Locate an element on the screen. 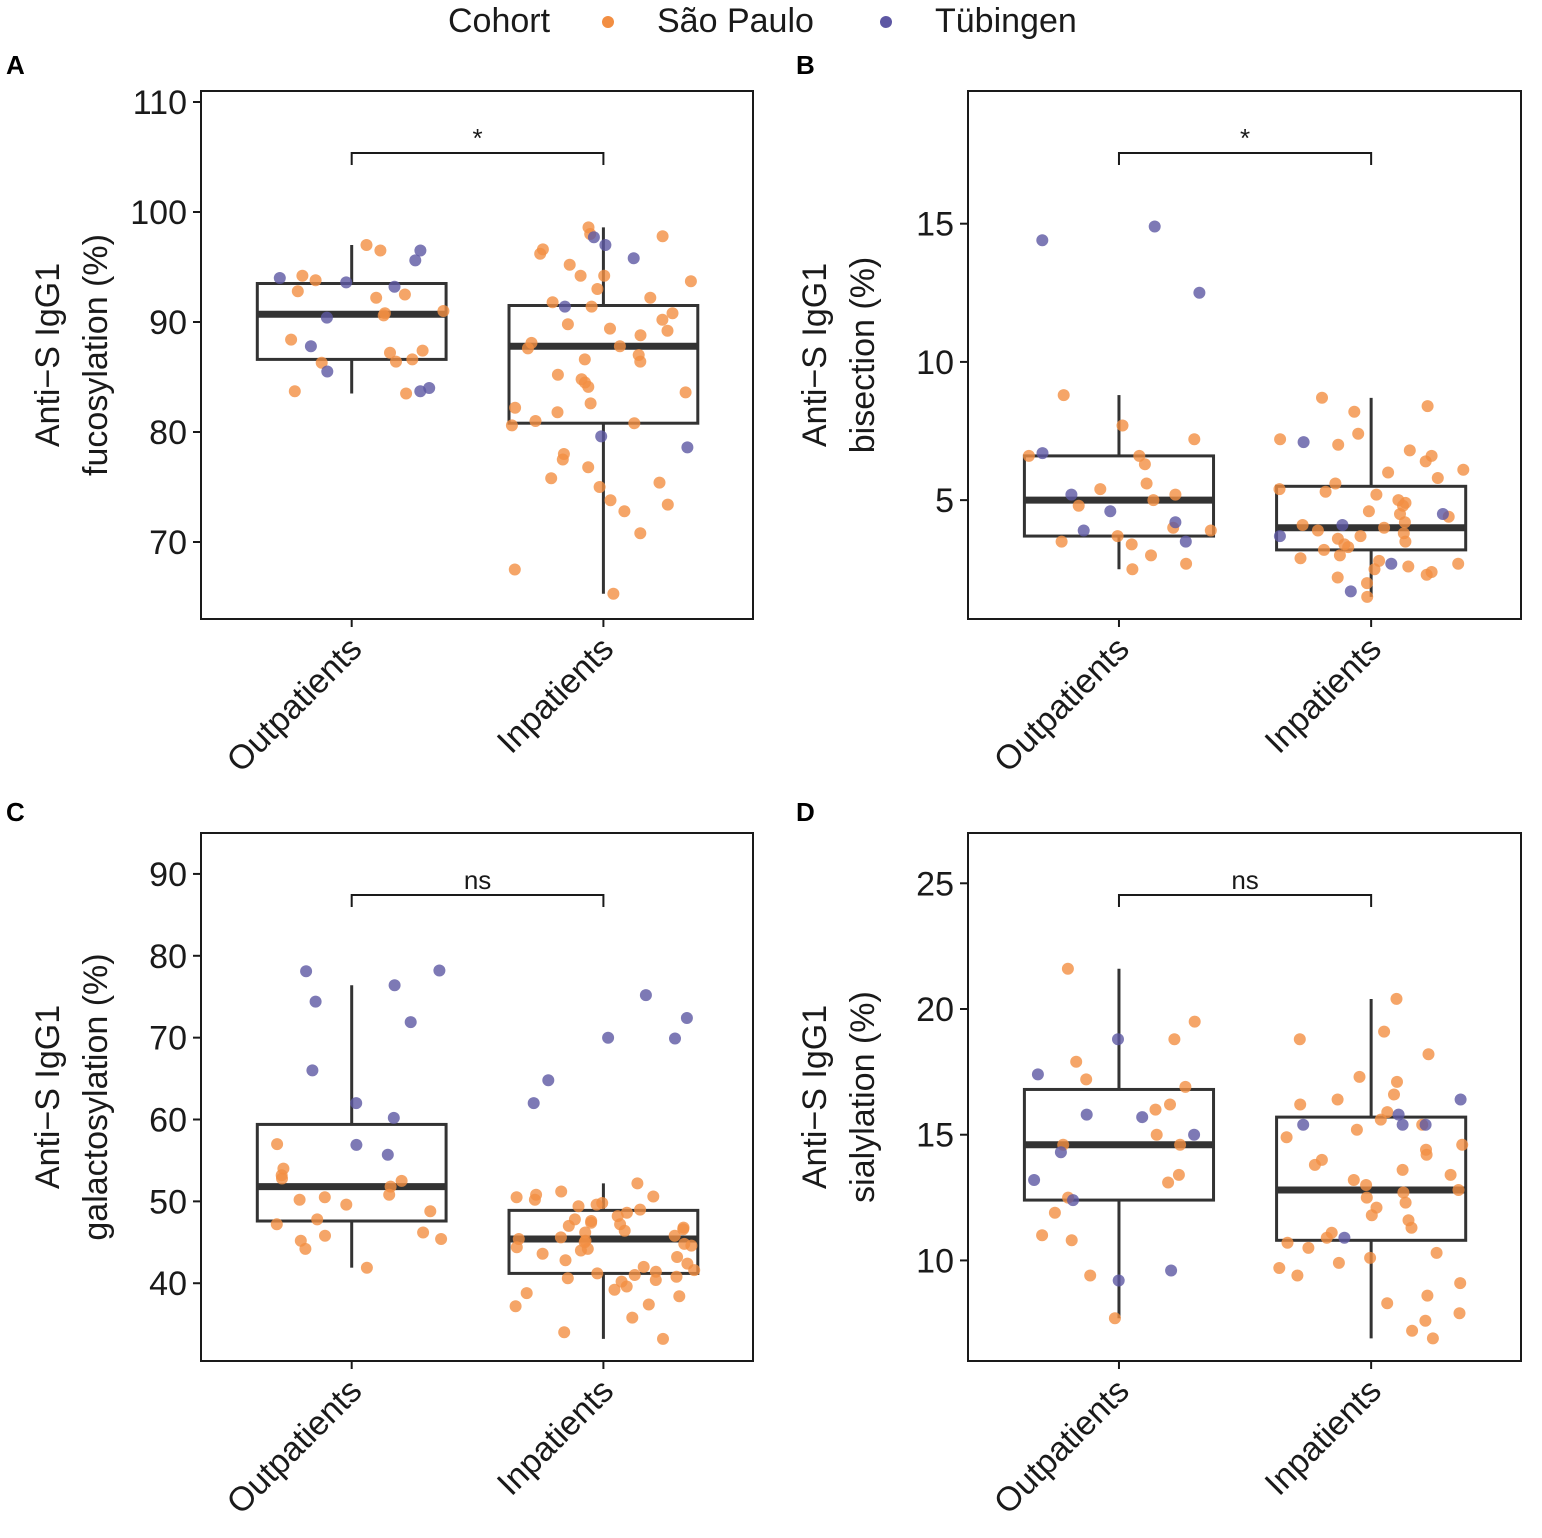 This screenshot has height=1538, width=1542. panel-letter-a: A is located at coordinates (15, 65).